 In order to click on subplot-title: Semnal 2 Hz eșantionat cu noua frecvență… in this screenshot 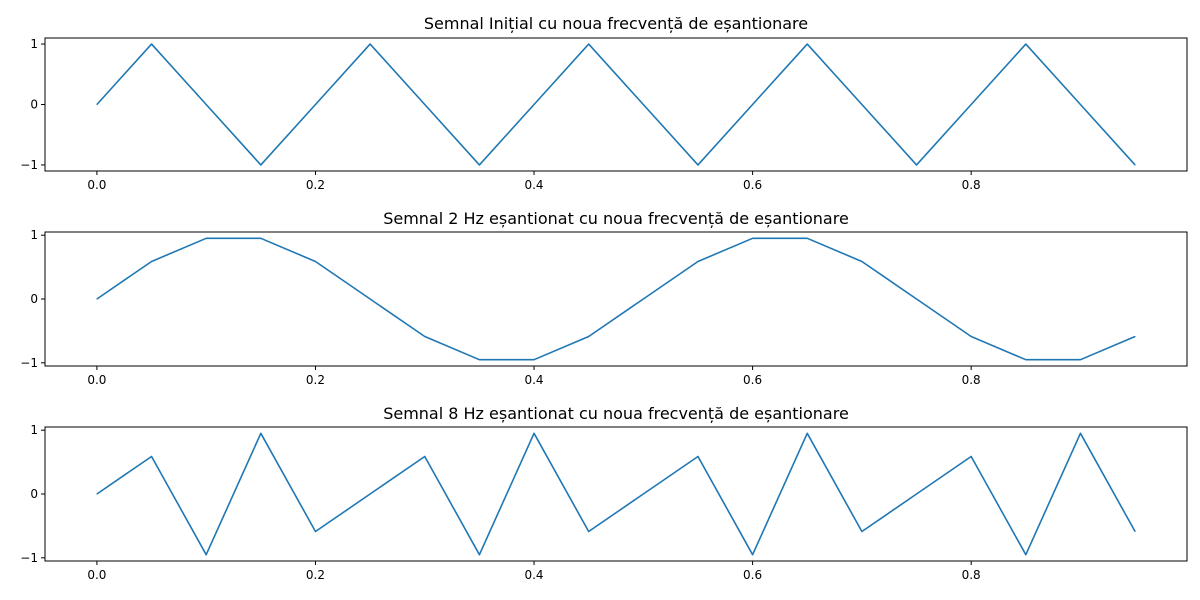, I will do `click(616, 218)`.